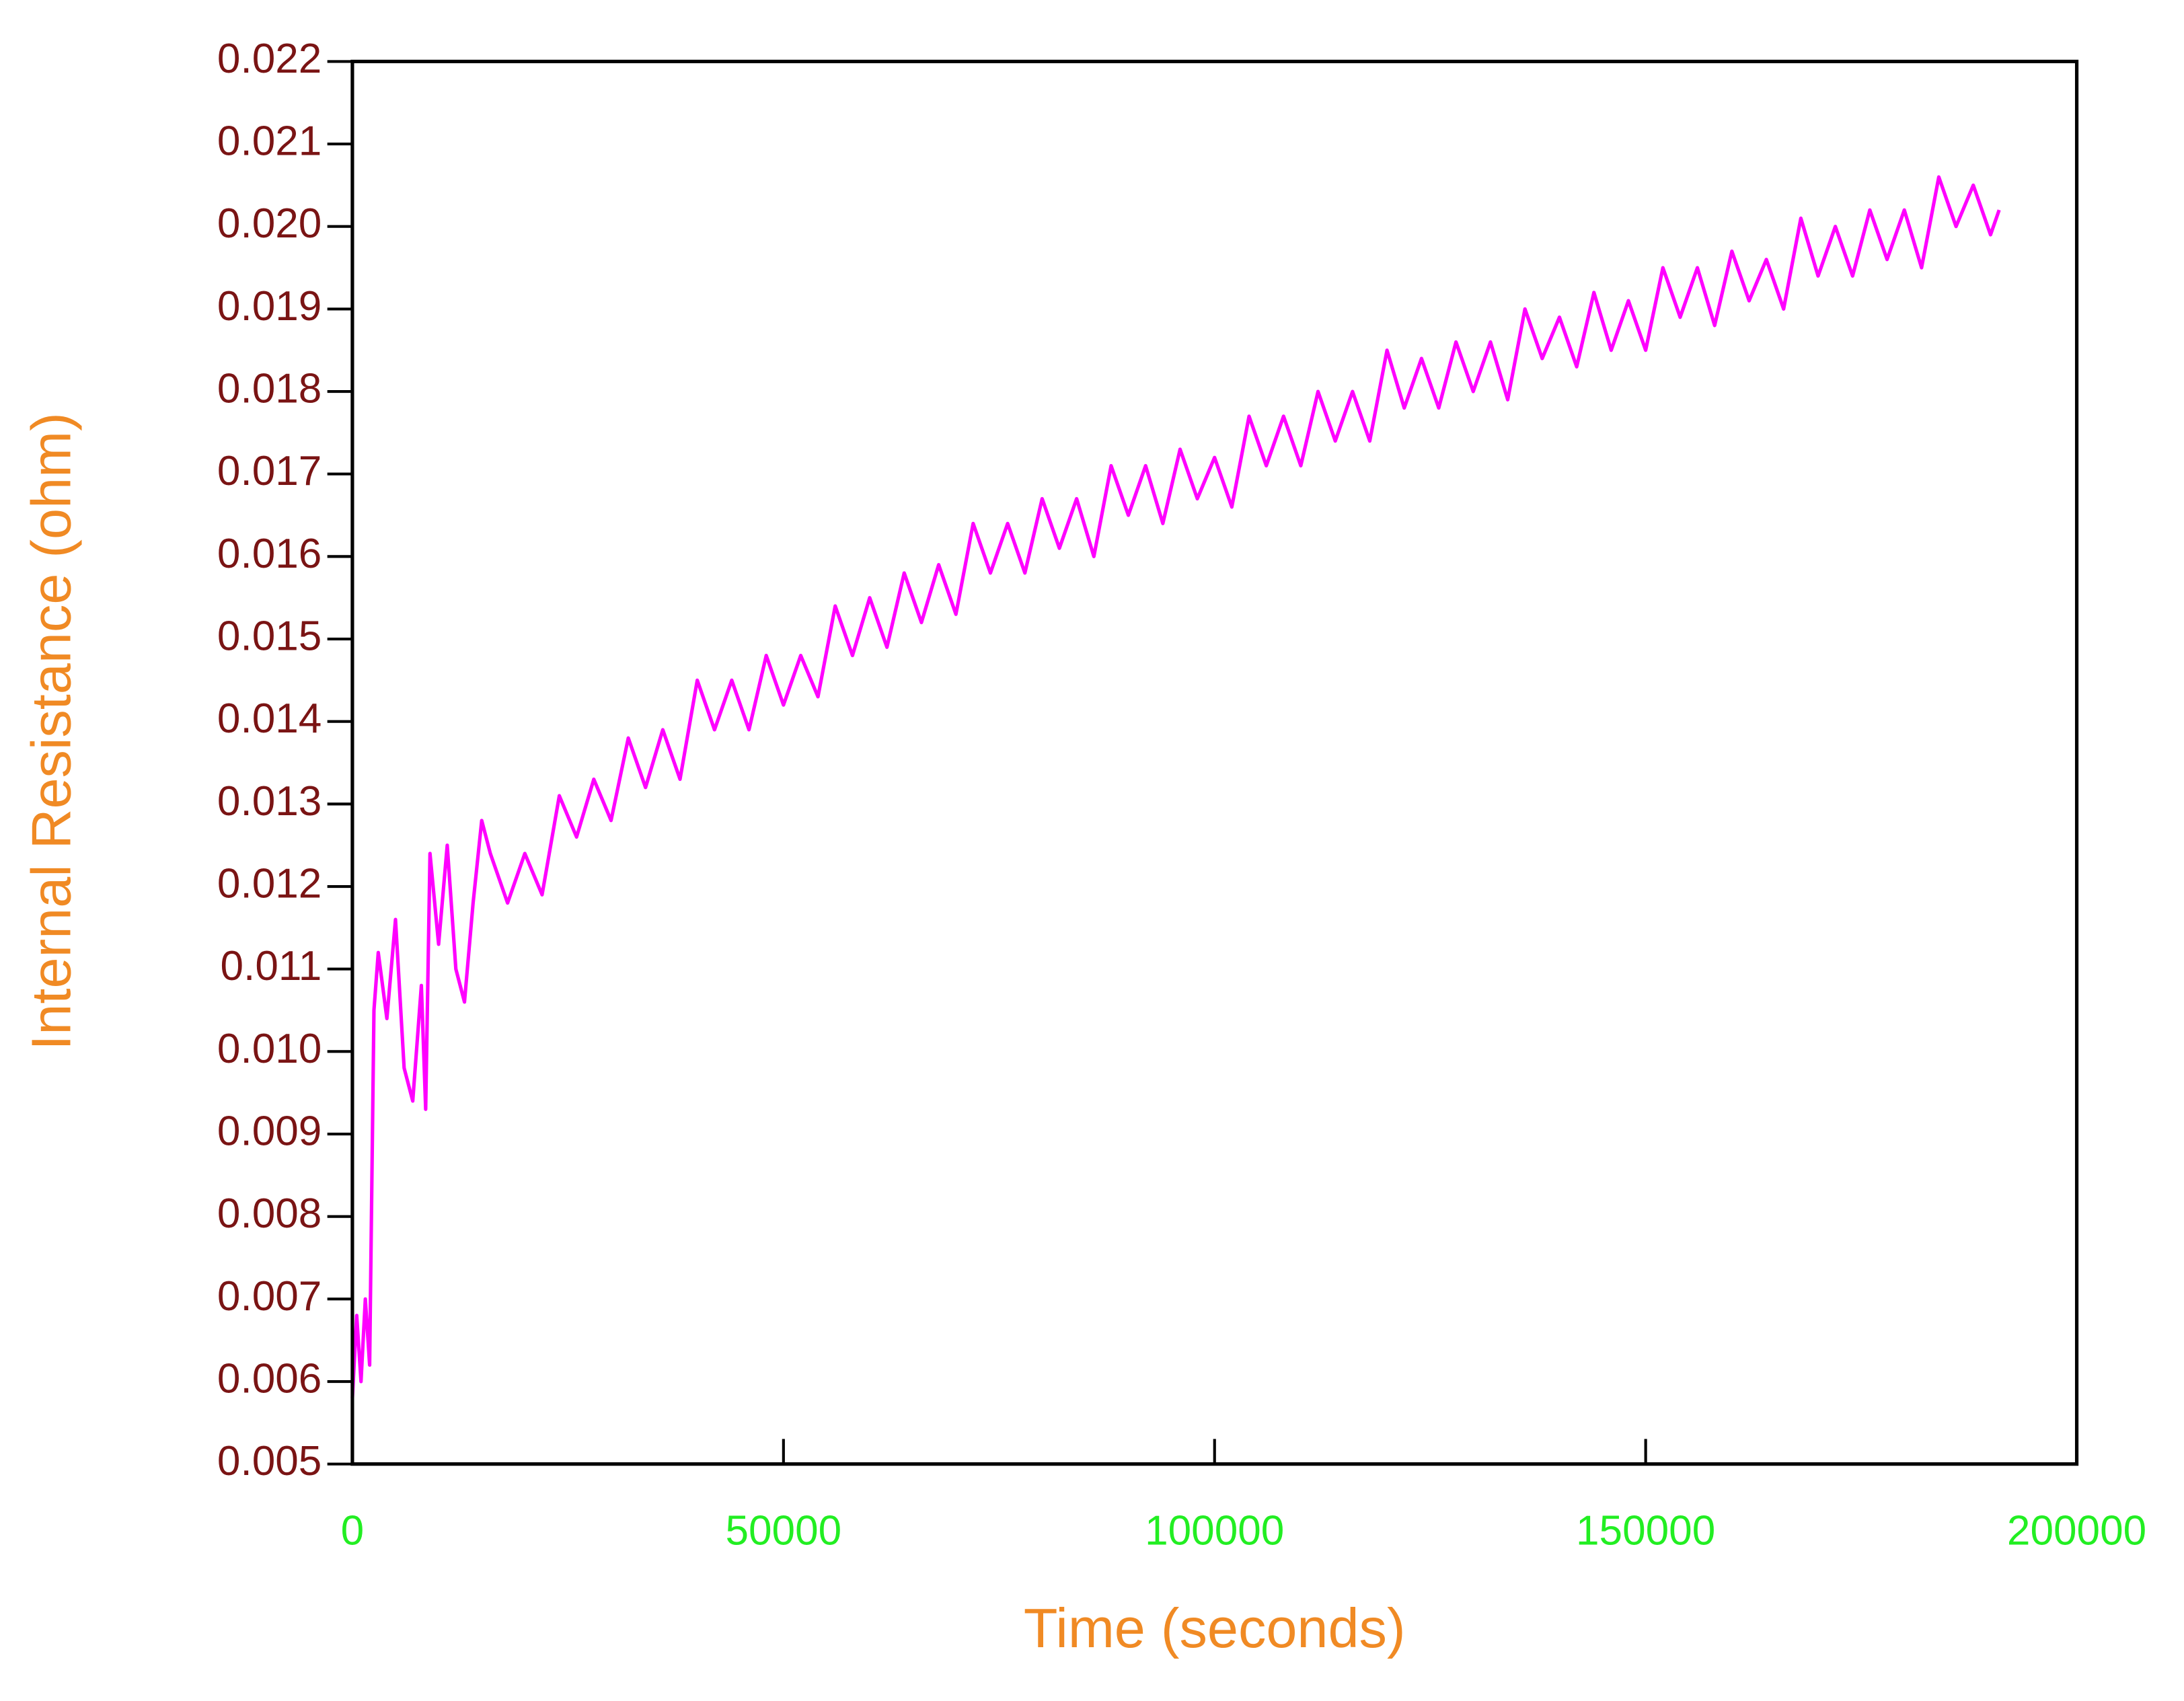 The height and width of the screenshot is (1701, 2184). What do you see at coordinates (271, 966) in the screenshot?
I see `y-tick-label: 0.011` at bounding box center [271, 966].